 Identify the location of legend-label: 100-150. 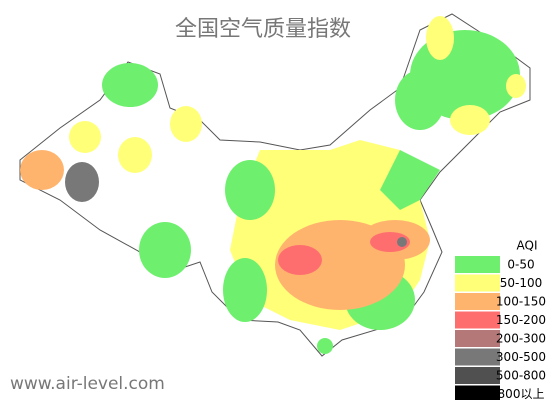
(521, 302).